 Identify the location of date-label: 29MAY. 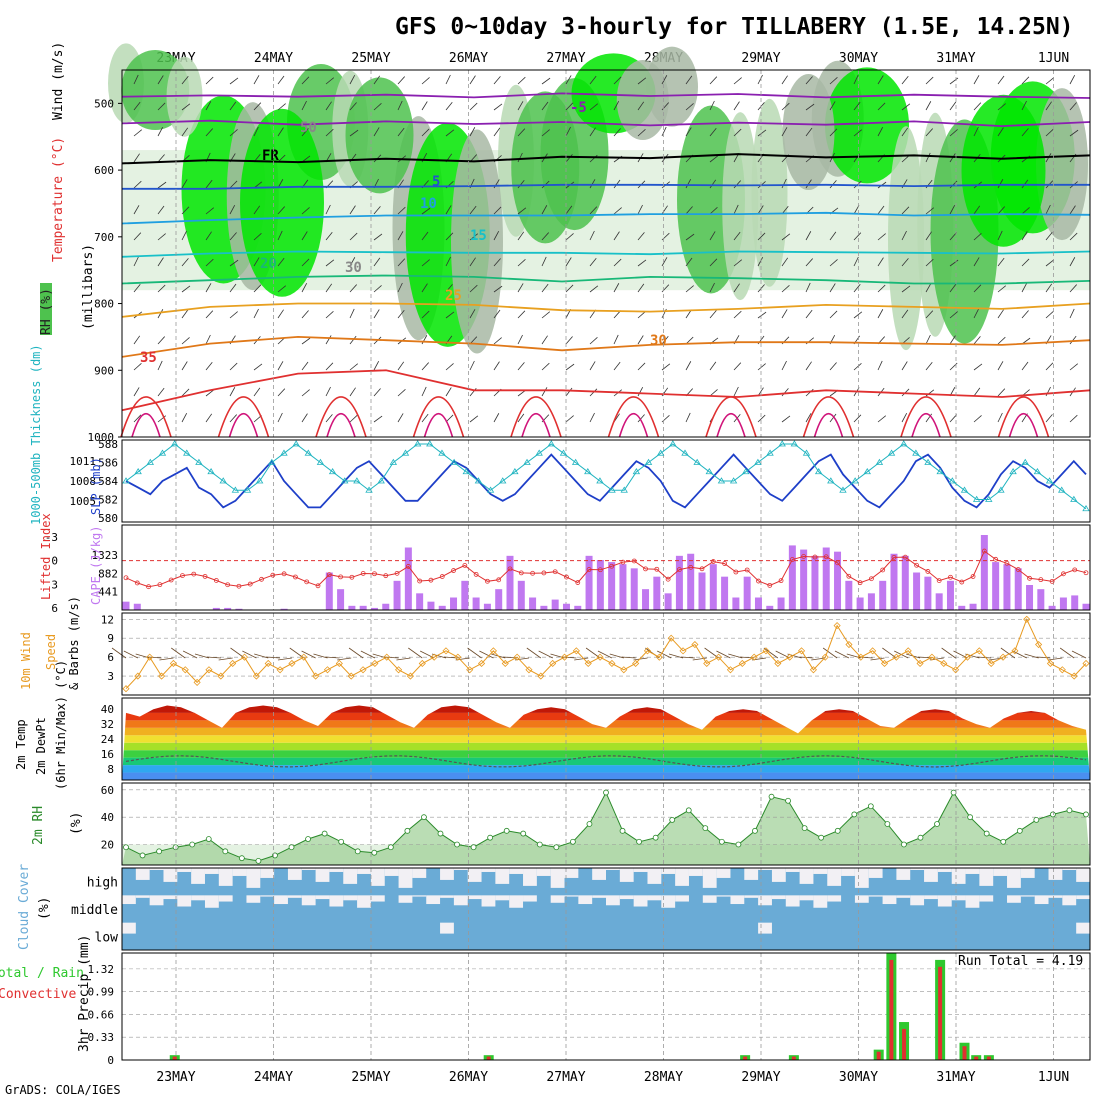
(760, 58).